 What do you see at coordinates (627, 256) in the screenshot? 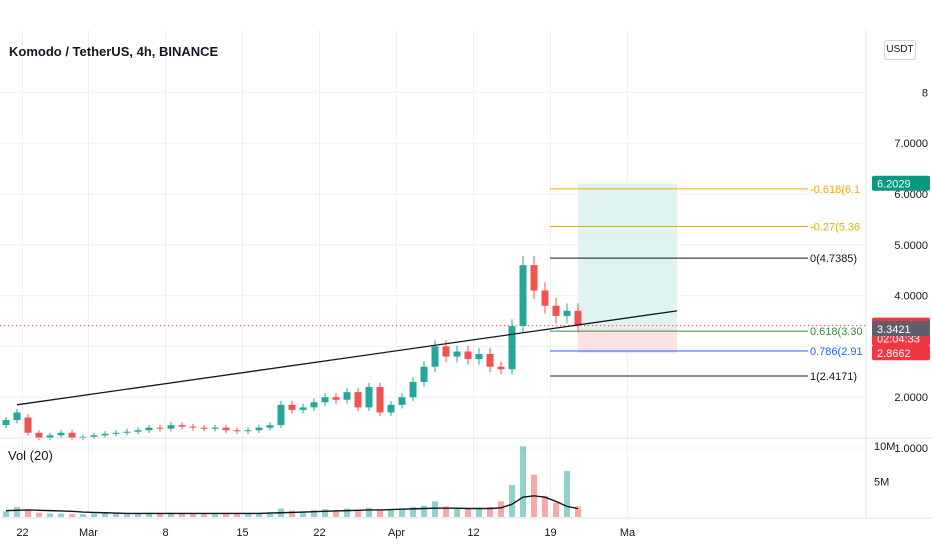
I see `profit-zone` at bounding box center [627, 256].